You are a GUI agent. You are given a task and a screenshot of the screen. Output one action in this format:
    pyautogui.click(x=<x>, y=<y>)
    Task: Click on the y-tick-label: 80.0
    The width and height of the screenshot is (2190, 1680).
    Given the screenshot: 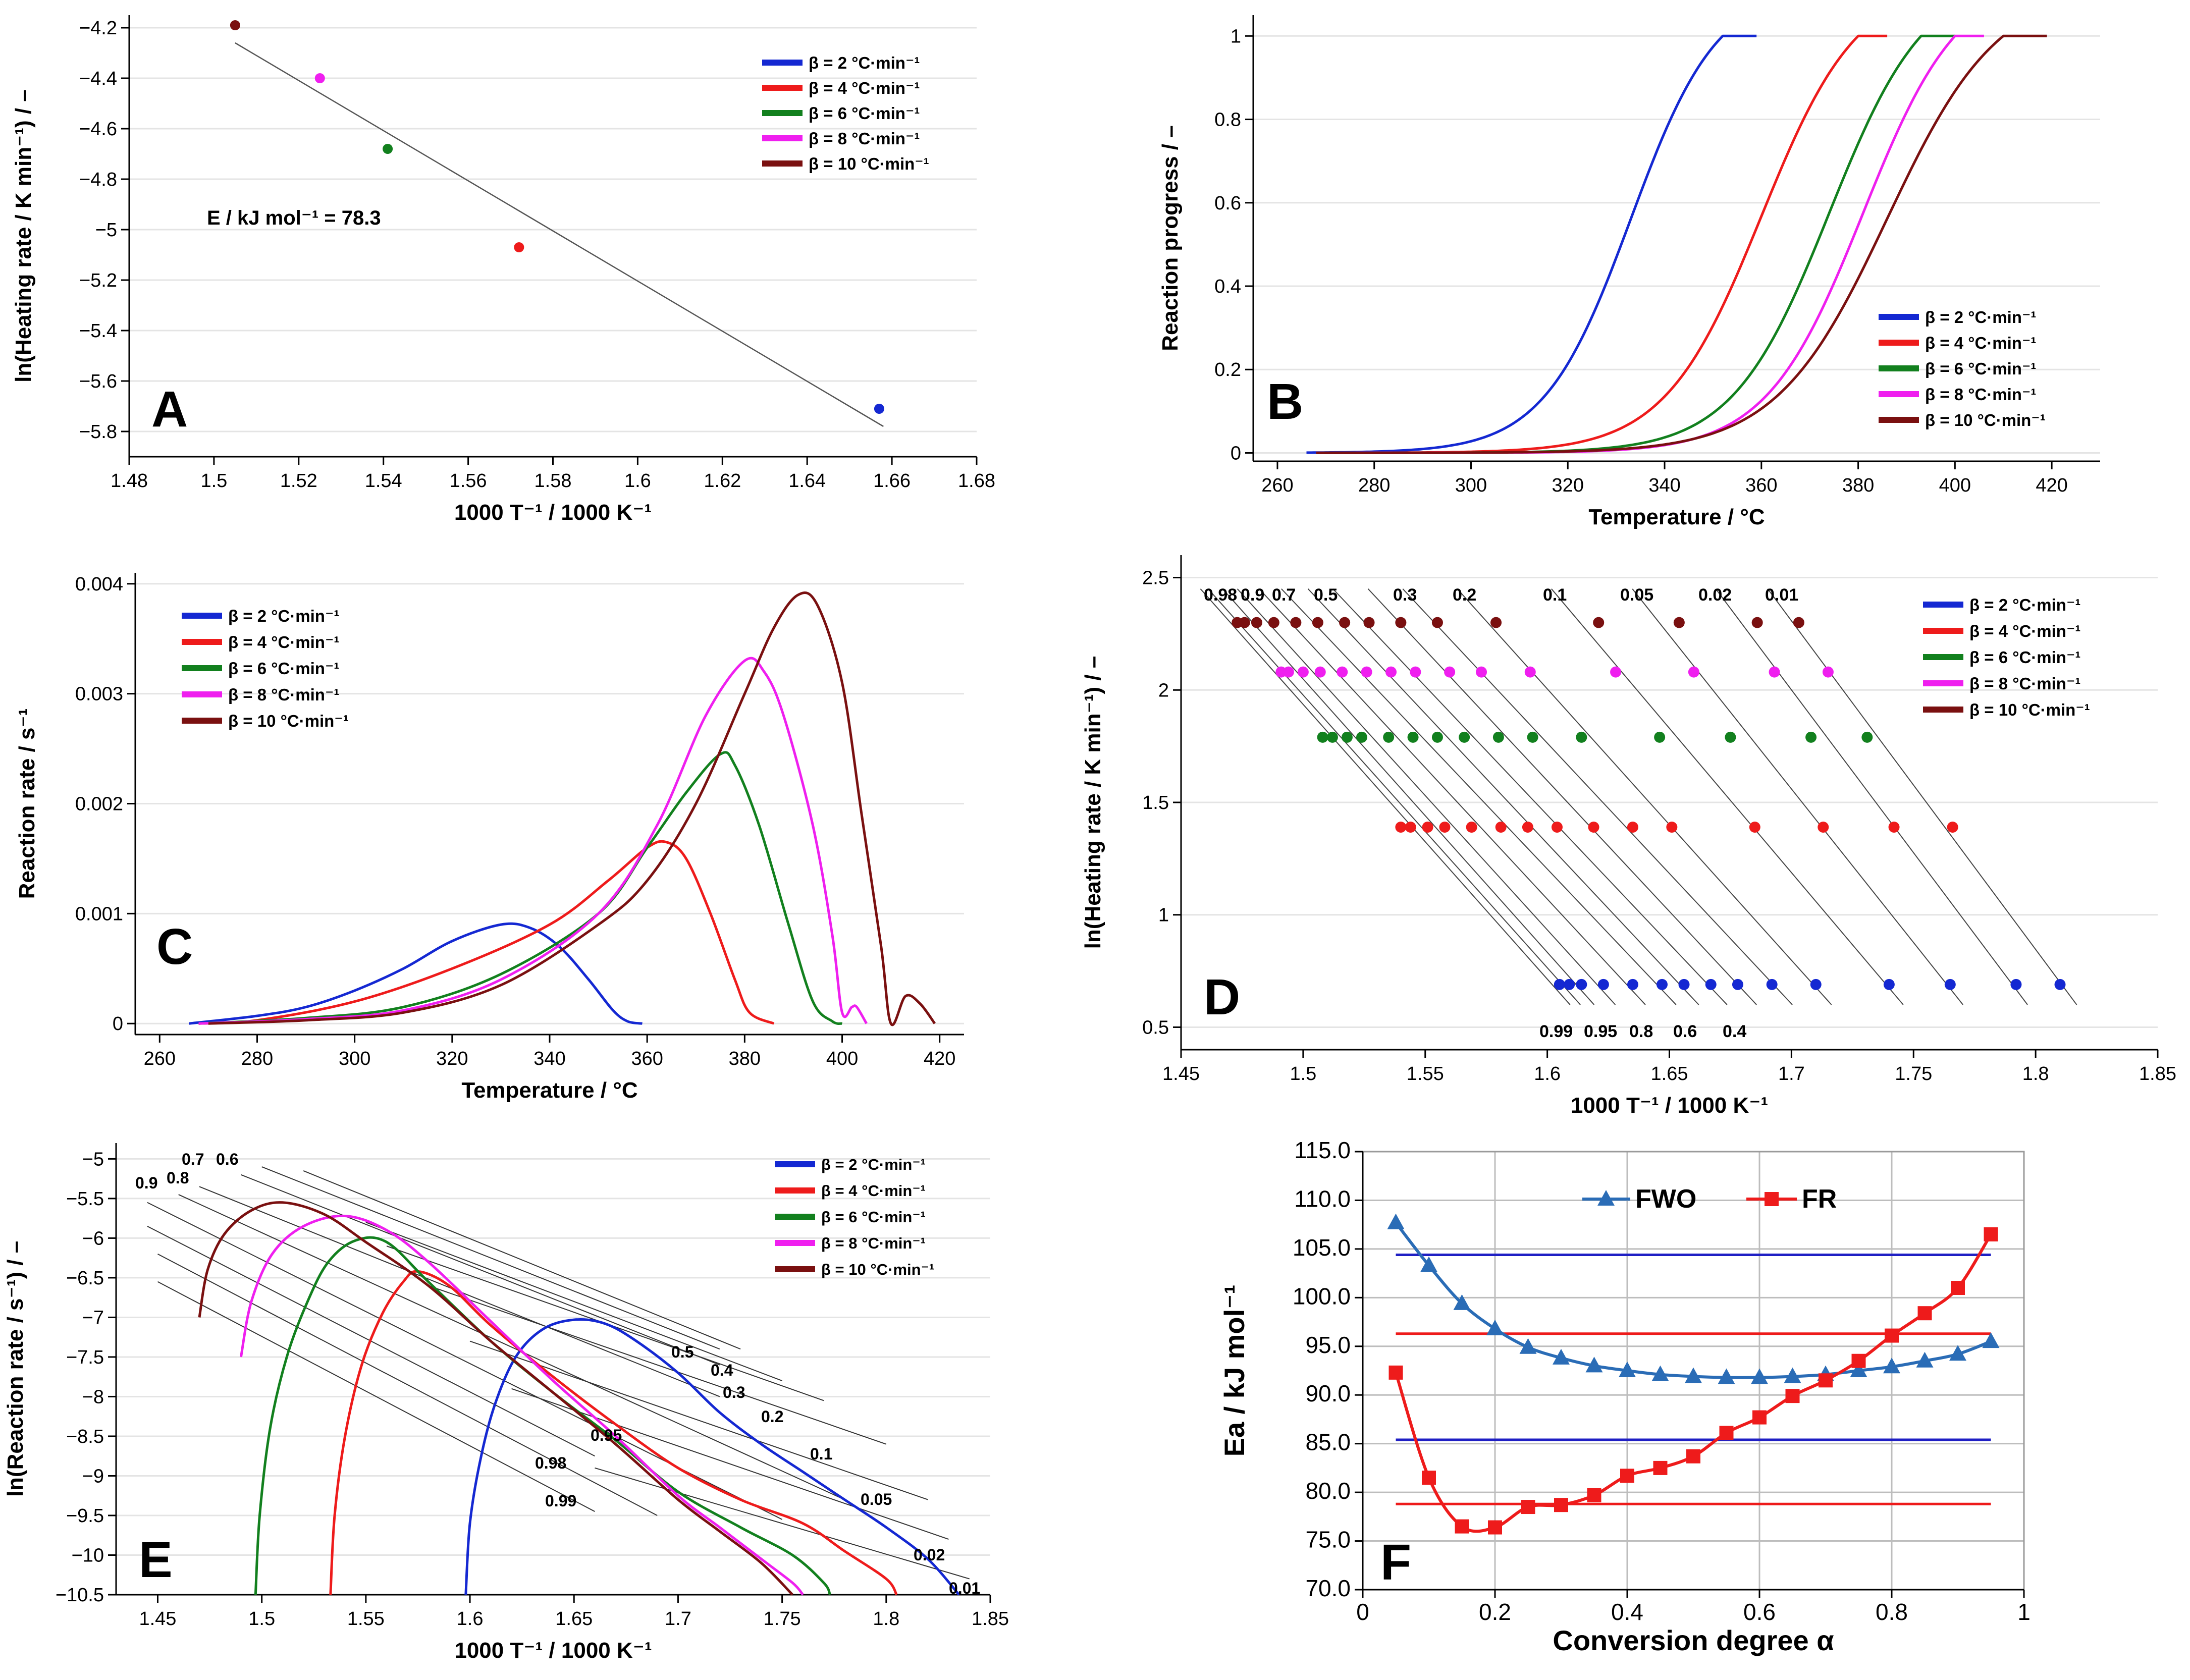 What is the action you would take?
    pyautogui.click(x=1328, y=1491)
    